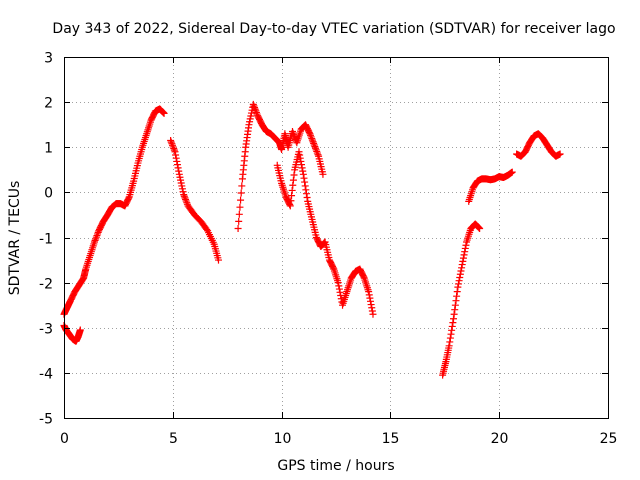 This screenshot has height=480, width=640. Describe the element at coordinates (173, 439) in the screenshot. I see `x-tick-label: 5` at that location.